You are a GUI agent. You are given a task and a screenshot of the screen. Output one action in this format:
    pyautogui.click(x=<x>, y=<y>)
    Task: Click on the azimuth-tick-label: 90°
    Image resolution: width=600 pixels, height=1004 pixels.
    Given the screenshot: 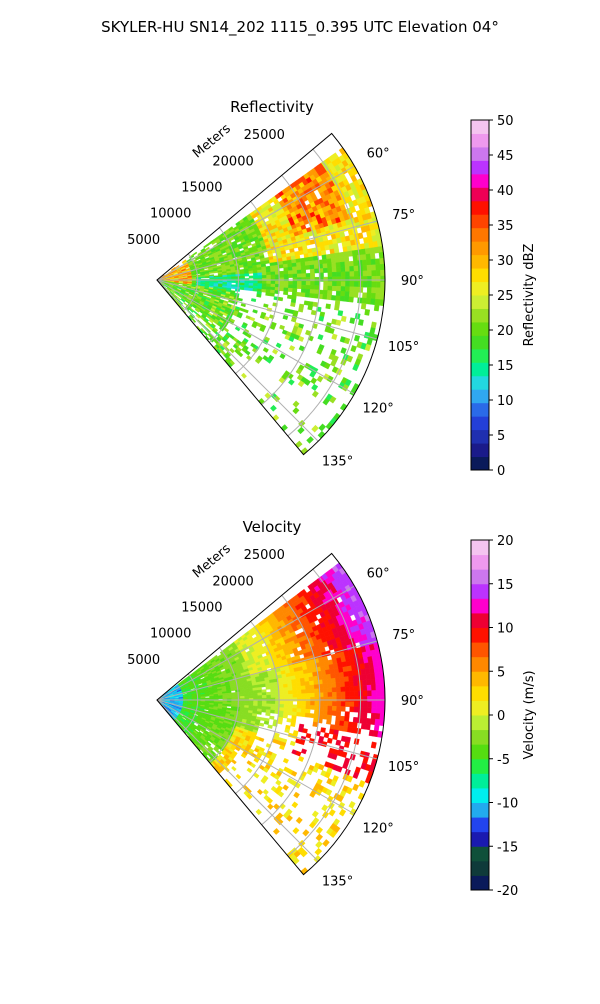 What is the action you would take?
    pyautogui.click(x=412, y=281)
    